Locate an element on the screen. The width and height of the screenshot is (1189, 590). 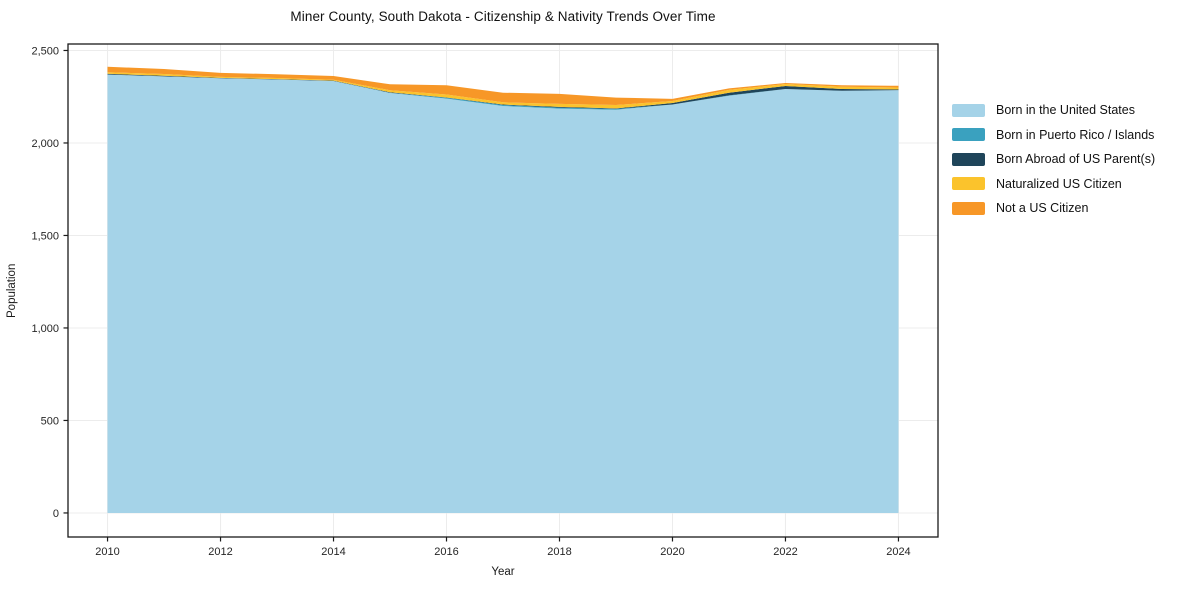
y-tick-label: 1,500 is located at coordinates (45, 236).